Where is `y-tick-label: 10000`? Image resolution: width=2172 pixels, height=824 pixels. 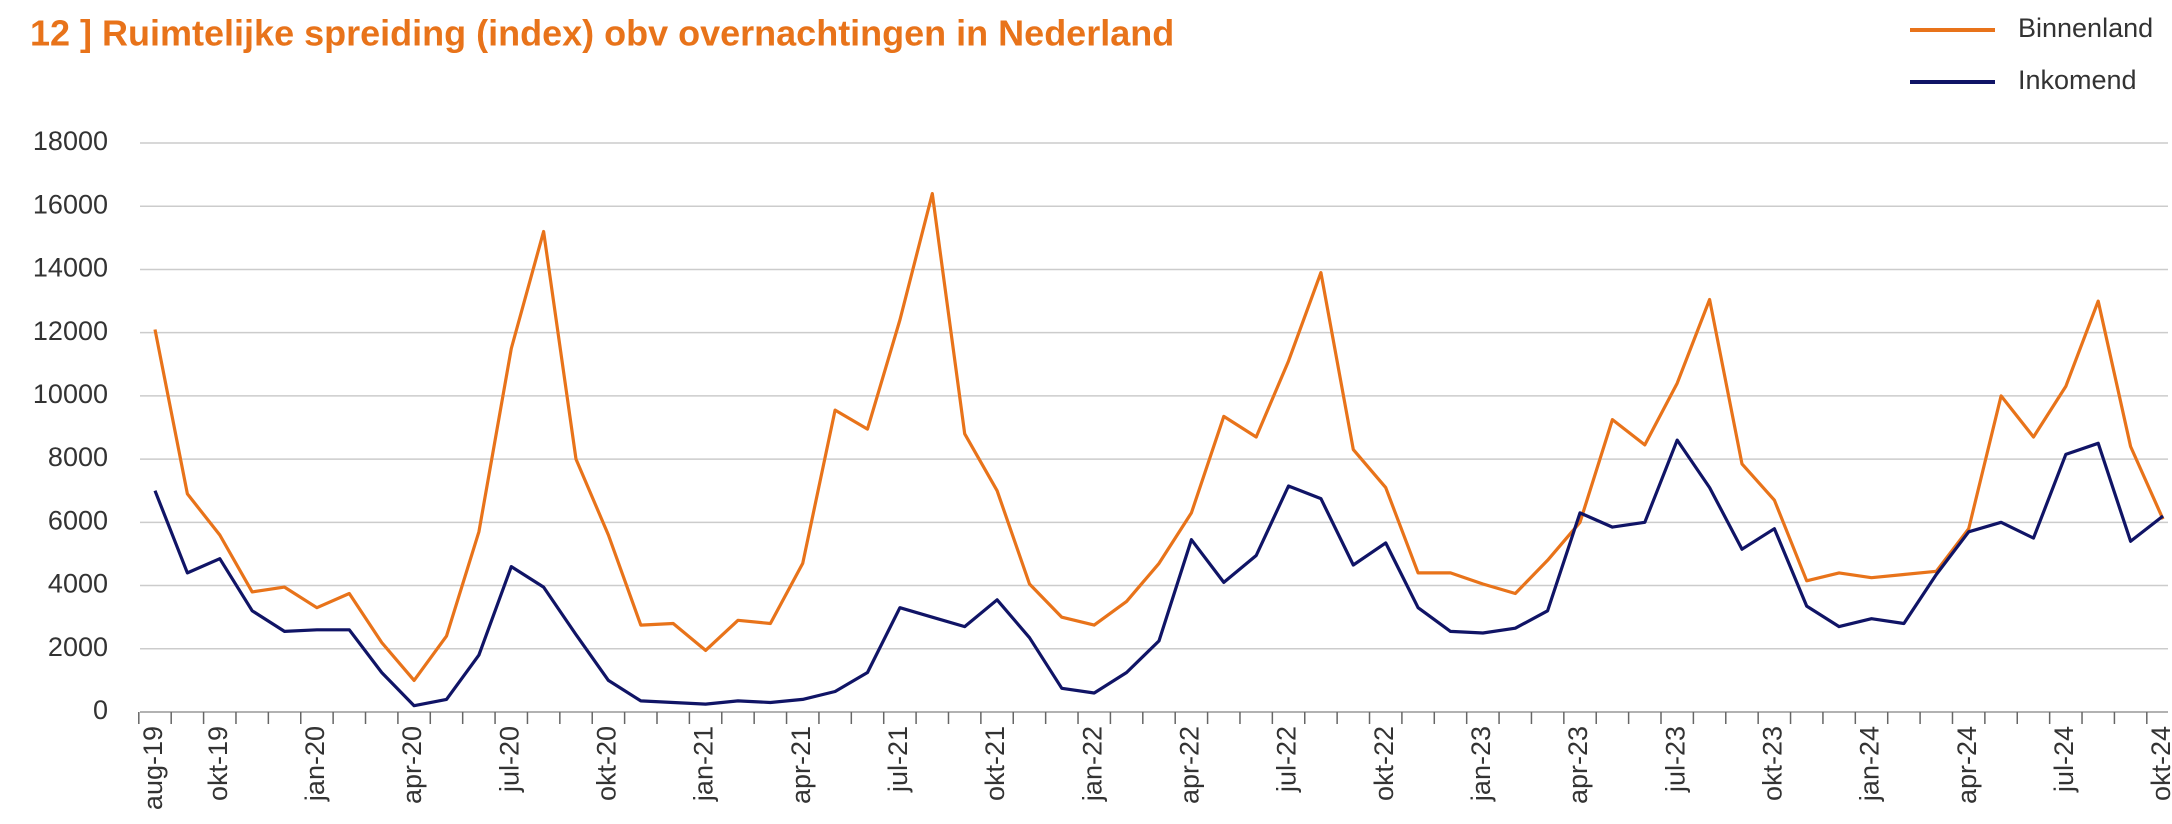 y-tick-label: 10000 is located at coordinates (70, 394).